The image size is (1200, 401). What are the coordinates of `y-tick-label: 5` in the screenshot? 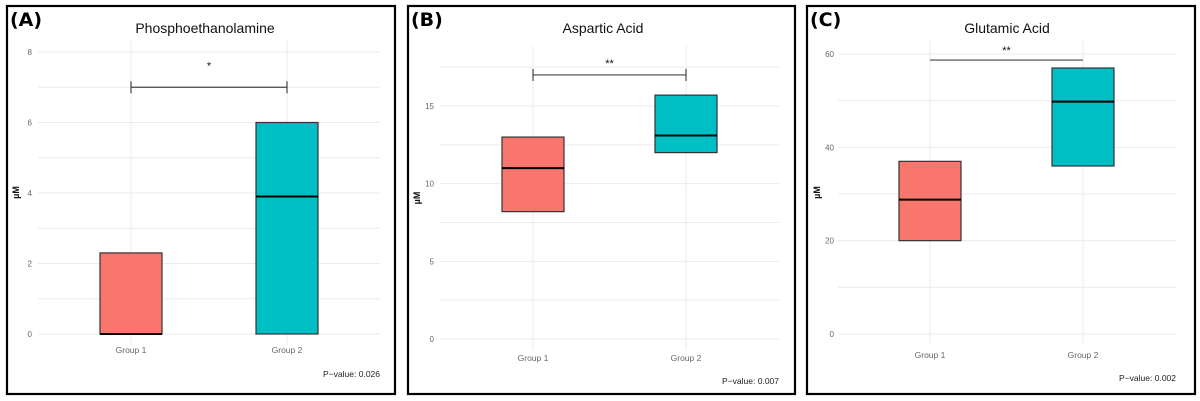 It's located at (432, 261).